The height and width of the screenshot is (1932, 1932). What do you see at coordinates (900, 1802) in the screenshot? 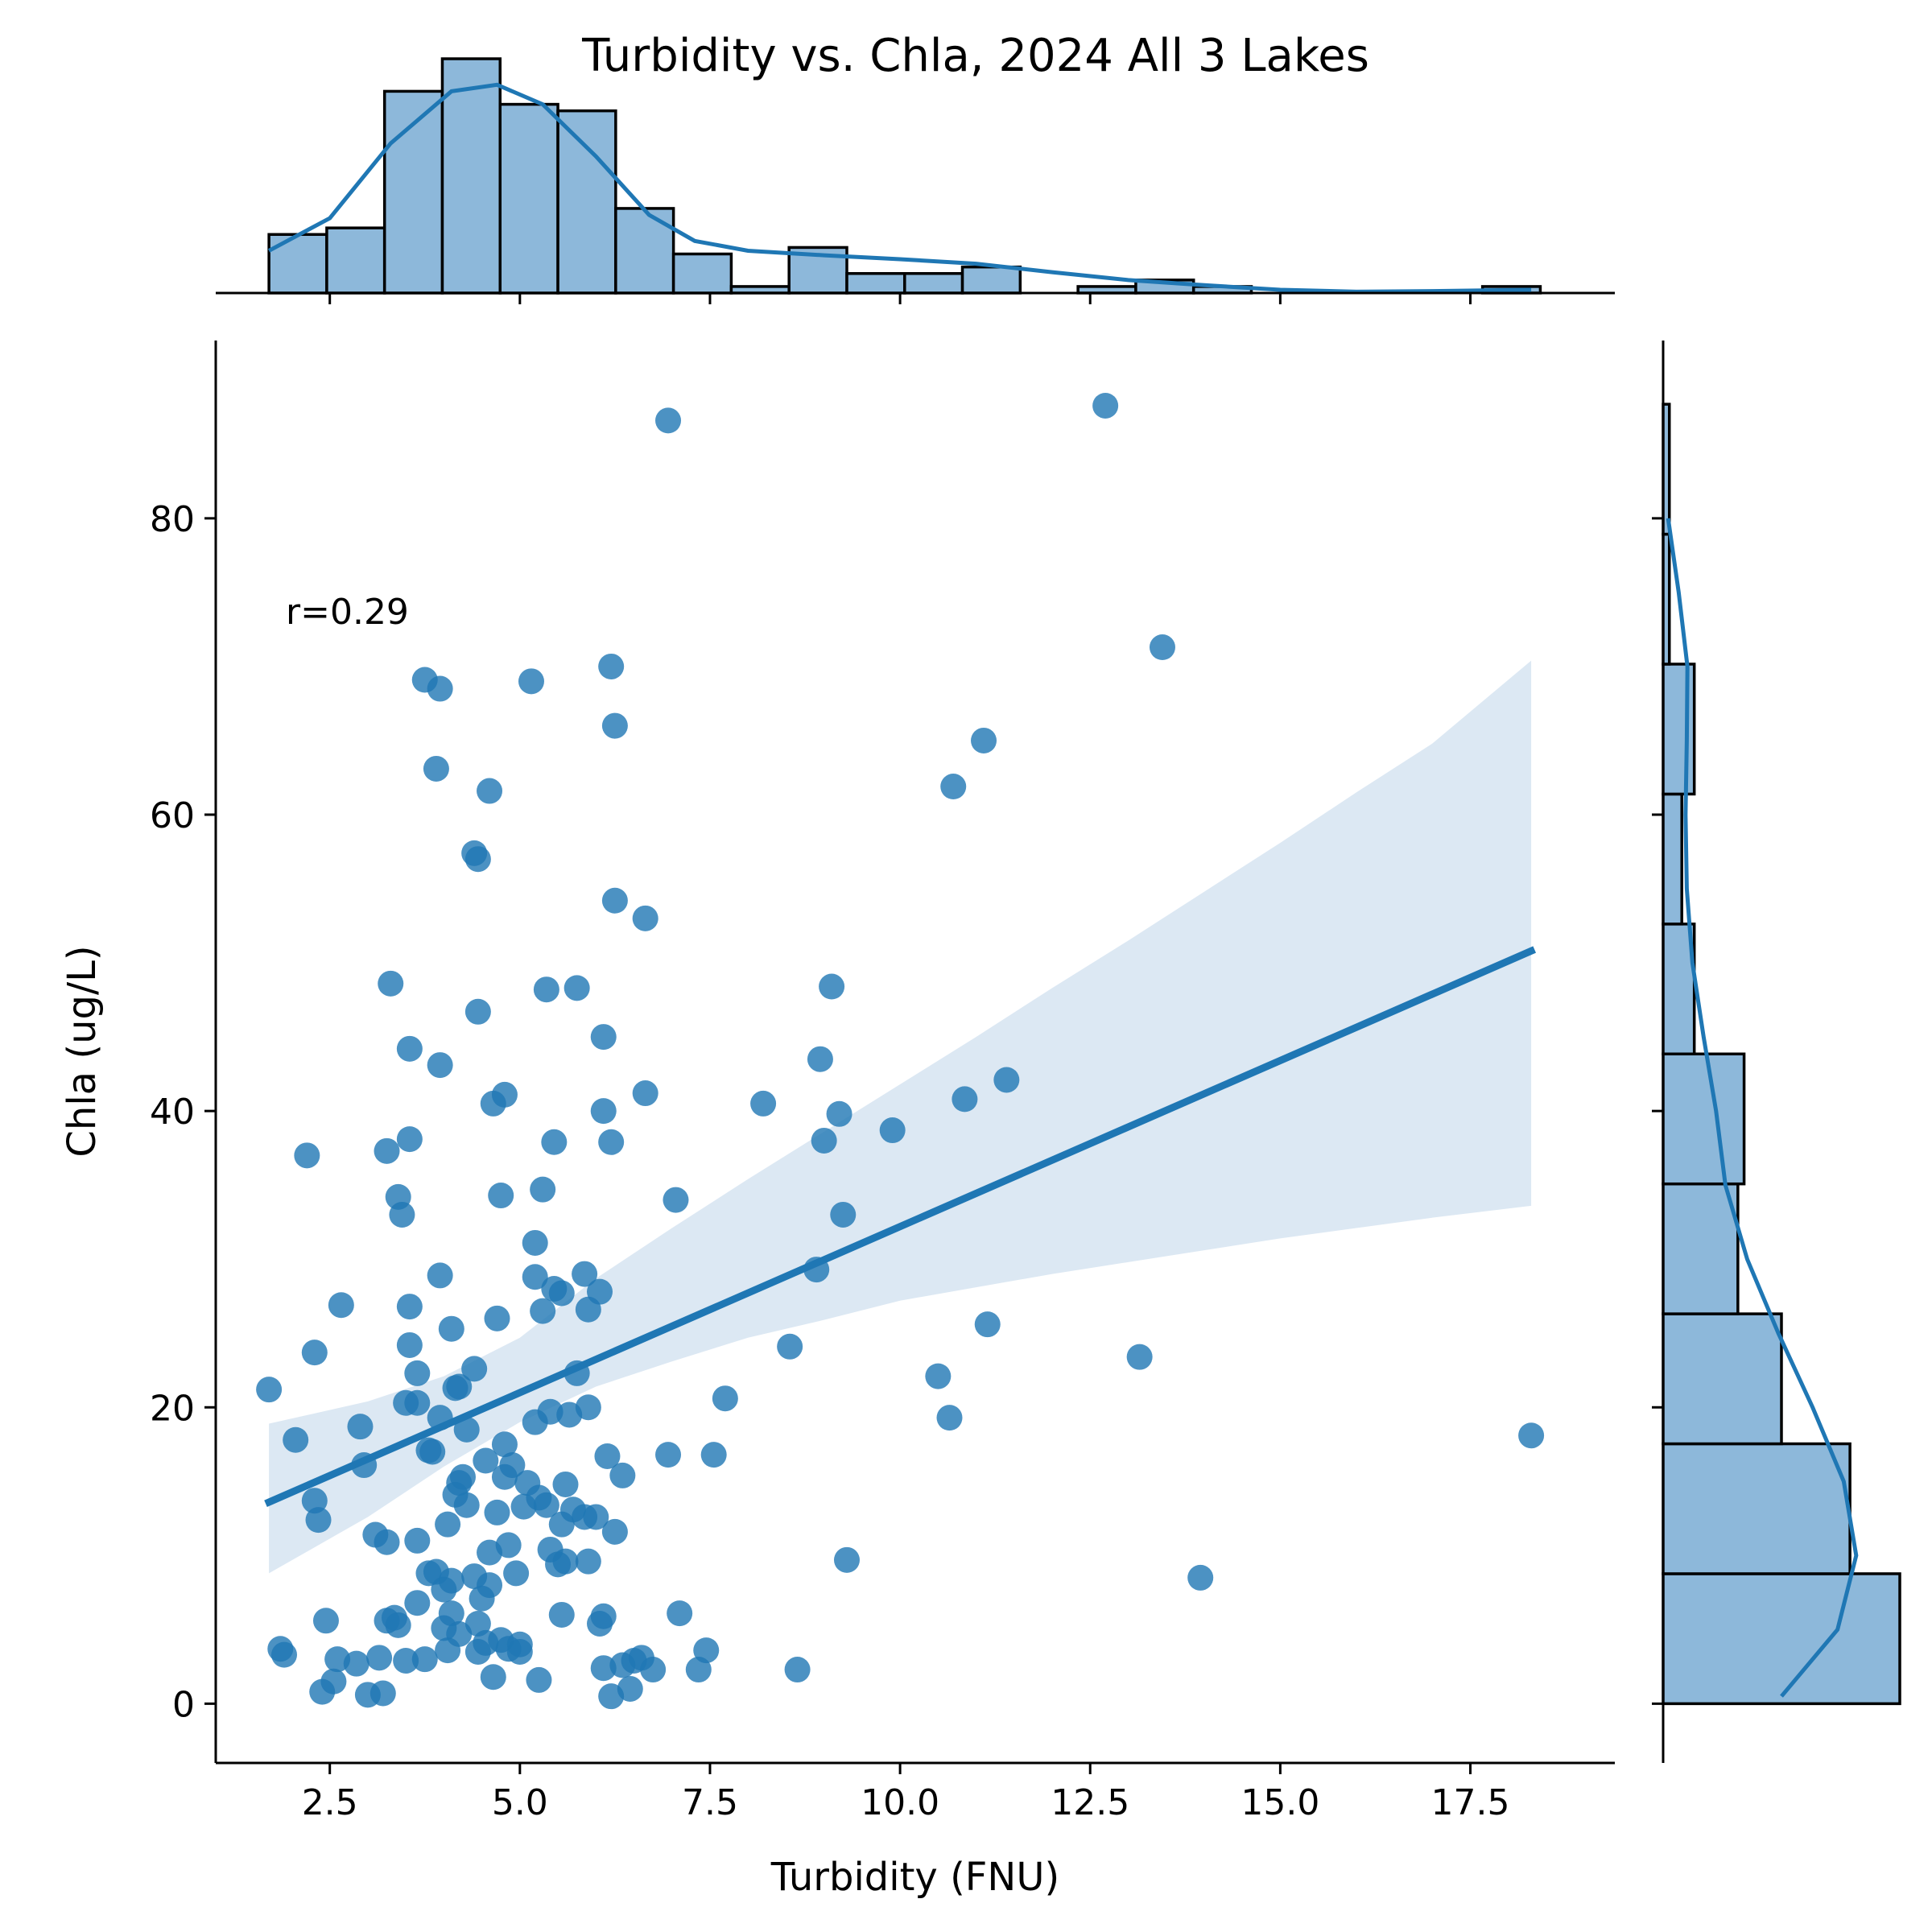
I see `x-tick-label: 10.0` at bounding box center [900, 1802].